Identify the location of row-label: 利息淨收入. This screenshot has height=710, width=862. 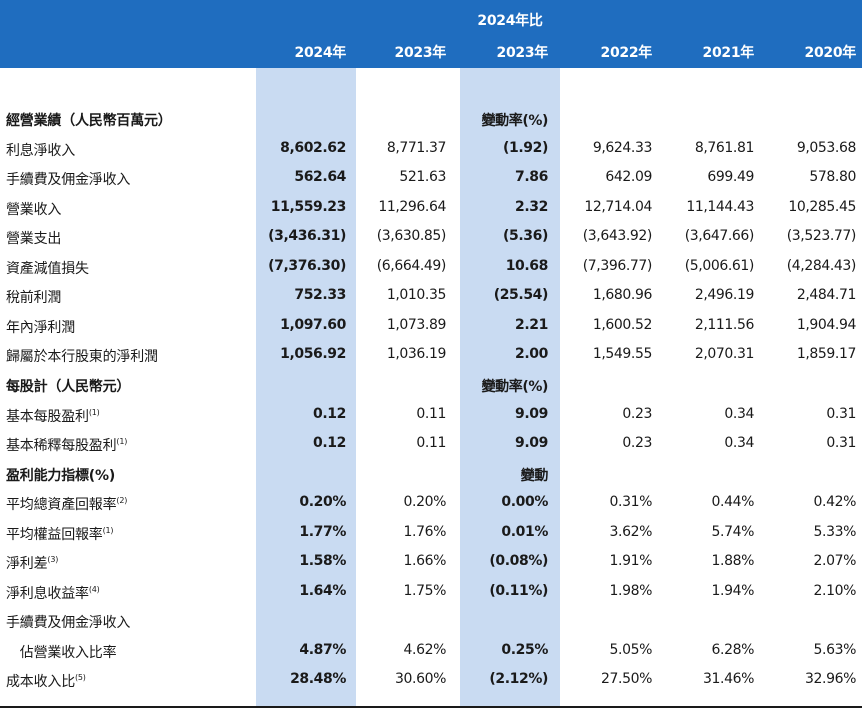
(40, 150).